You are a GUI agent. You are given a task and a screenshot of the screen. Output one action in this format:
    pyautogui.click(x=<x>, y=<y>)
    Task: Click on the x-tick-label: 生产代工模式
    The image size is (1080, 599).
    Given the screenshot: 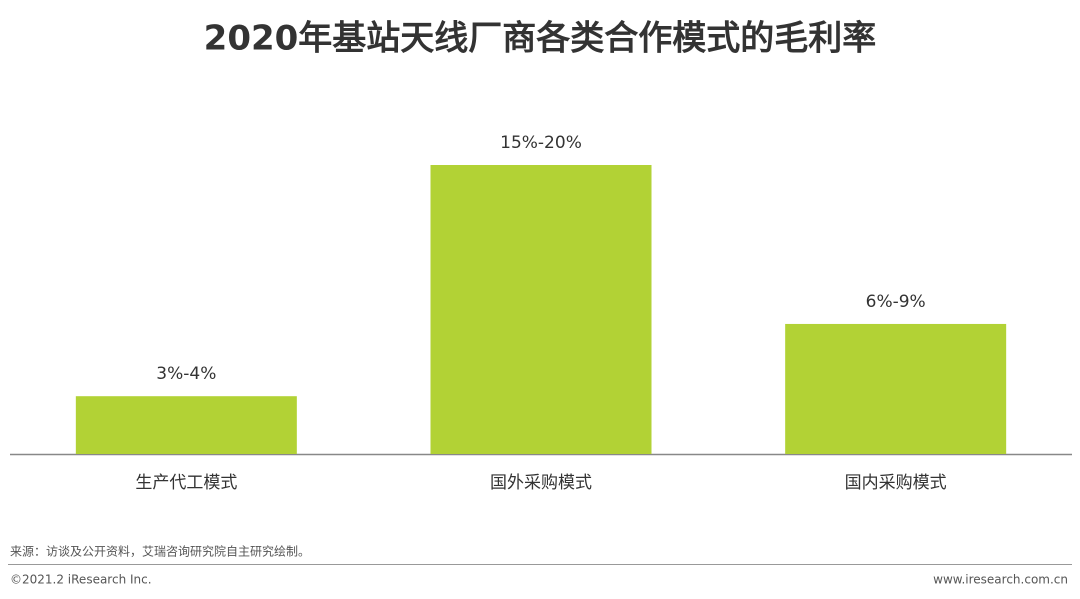 What is the action you would take?
    pyautogui.click(x=186, y=483)
    